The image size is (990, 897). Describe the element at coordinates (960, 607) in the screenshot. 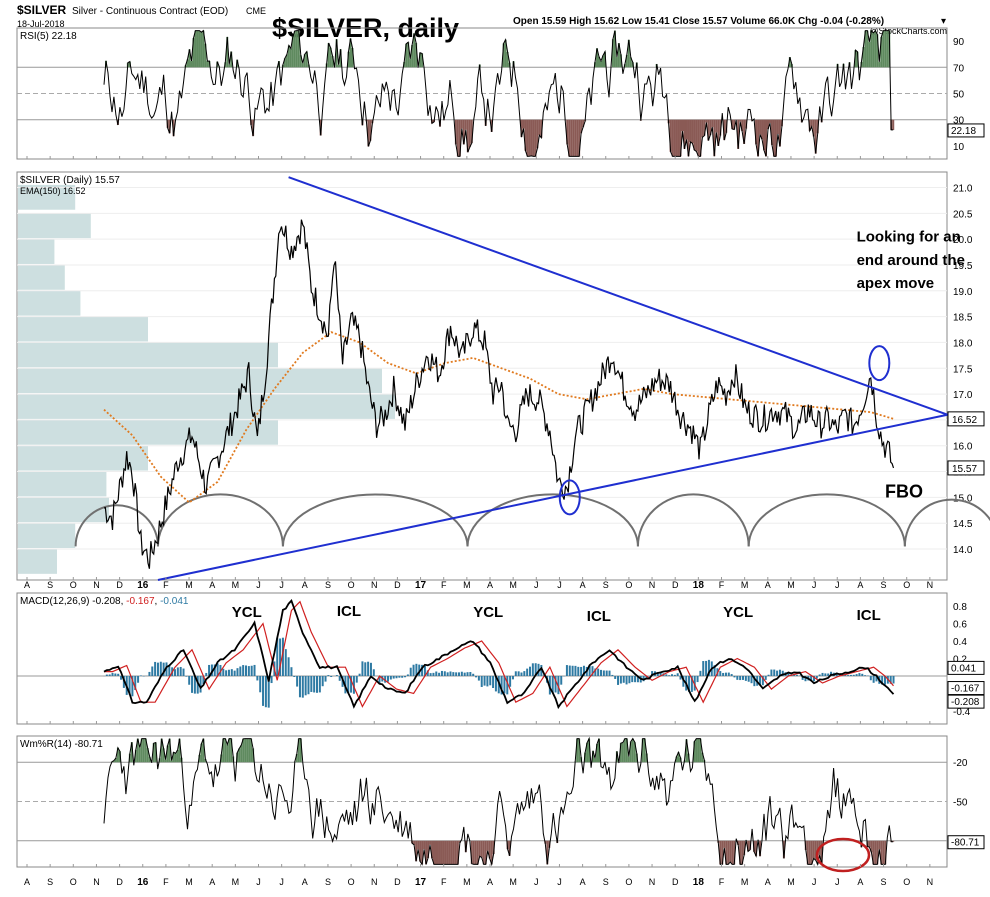

I see `macd-ytick: 0.8` at that location.